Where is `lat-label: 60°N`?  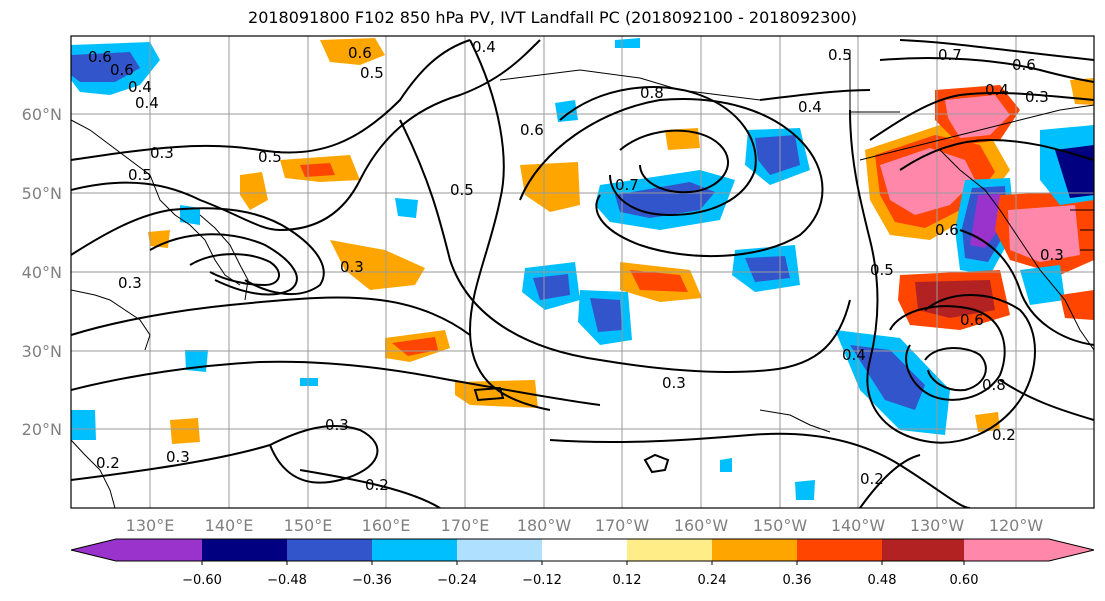 lat-label: 60°N is located at coordinates (42, 114).